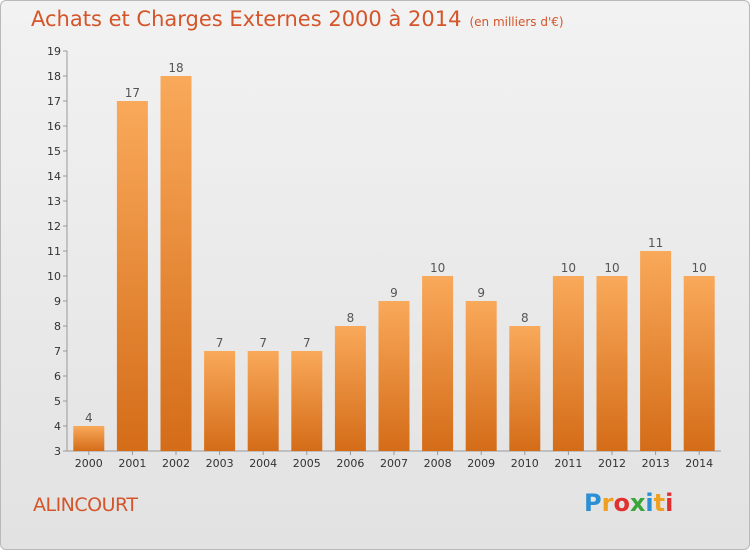  I want to click on data-label-2008: 10, so click(437, 268).